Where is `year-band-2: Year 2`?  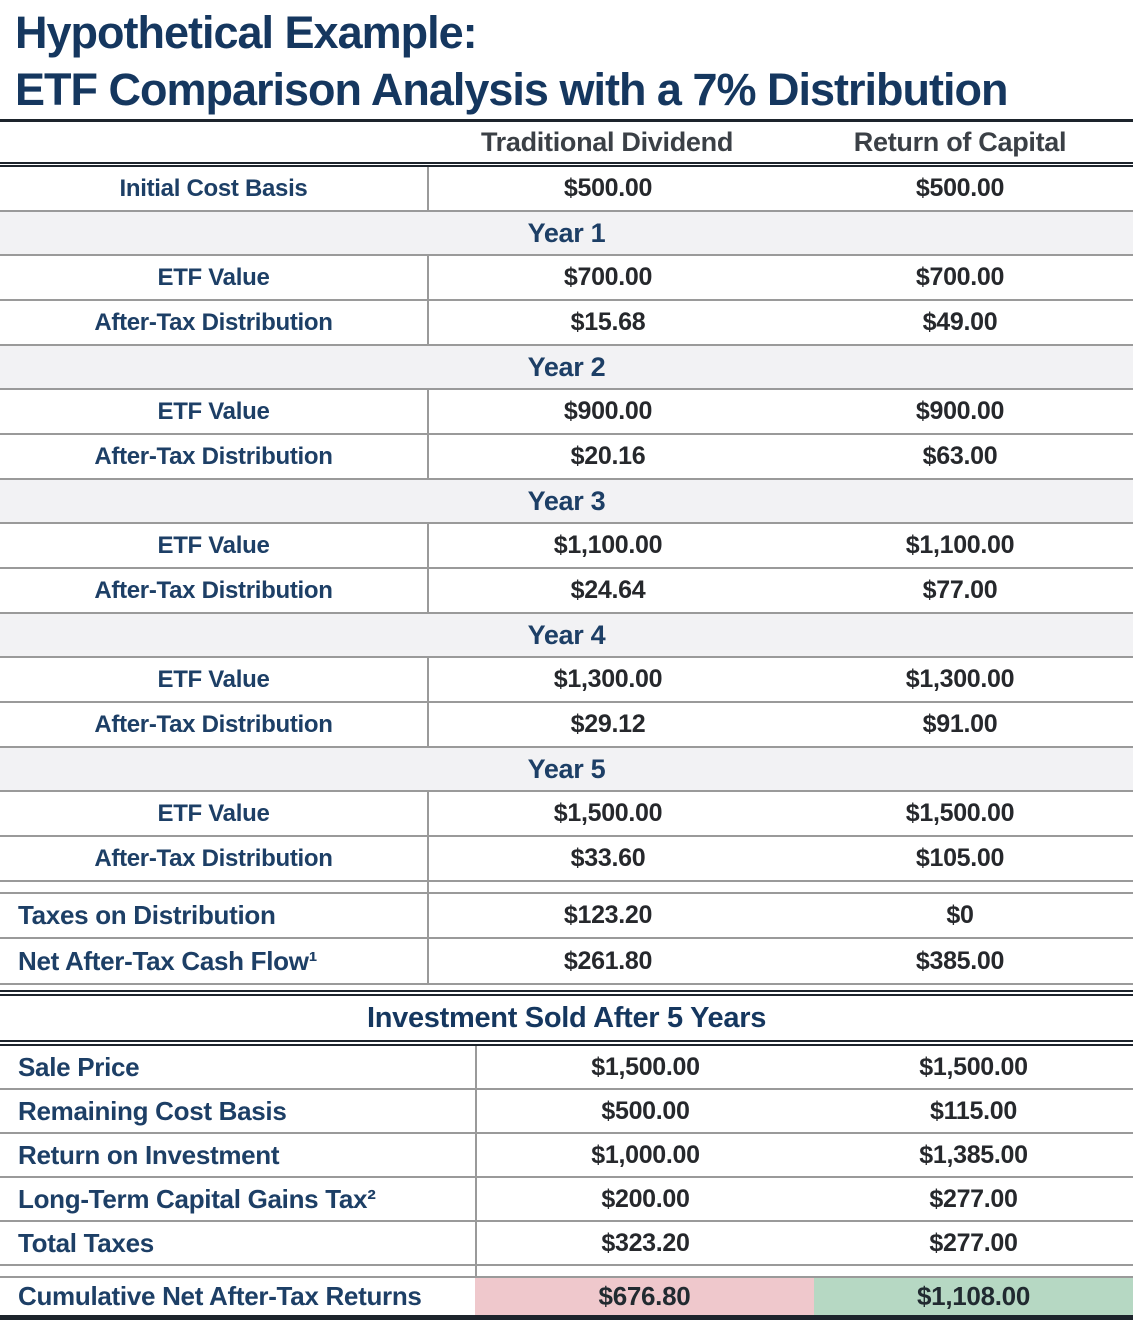 year-band-2: Year 2 is located at coordinates (566, 368).